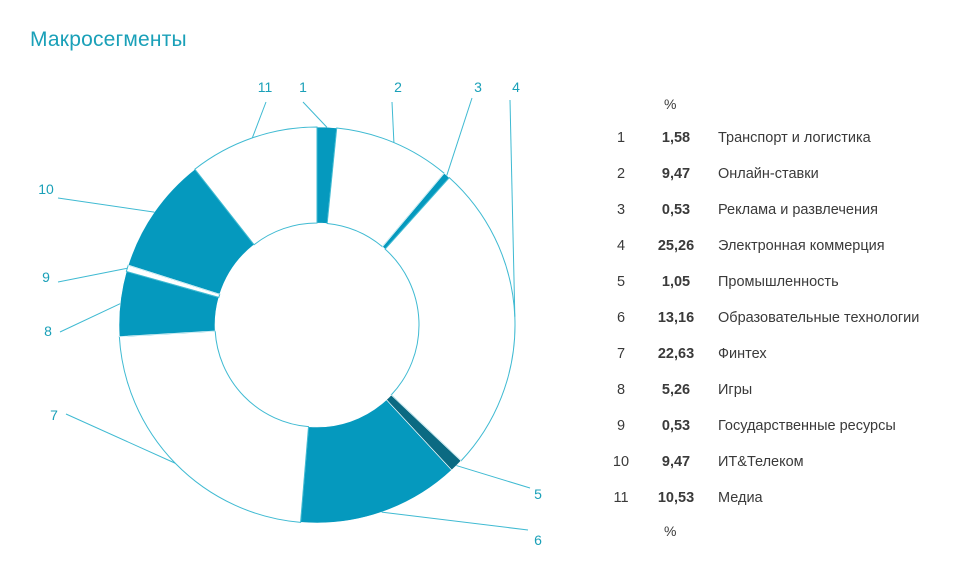 This screenshot has width=974, height=565. Describe the element at coordinates (787, 292) in the screenshot. I see `legend-row-5: 5 1,05 Промышленность` at that location.